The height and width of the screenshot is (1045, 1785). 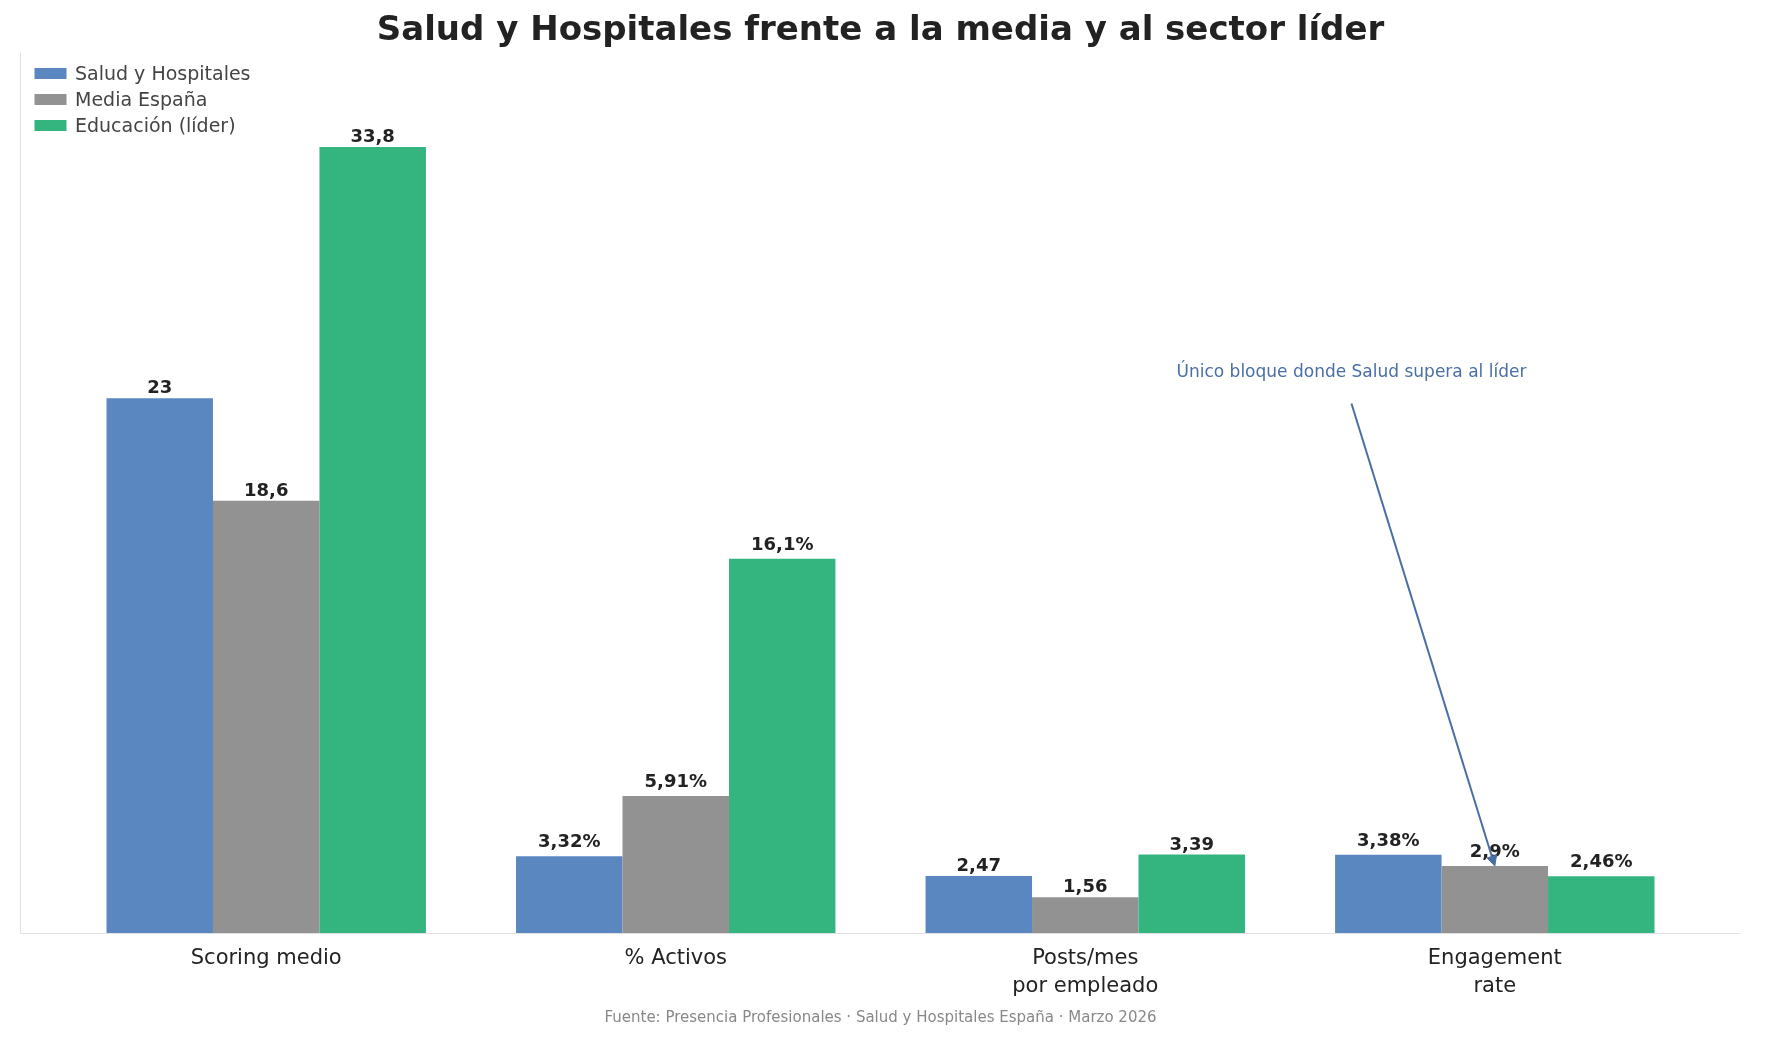 I want to click on data-label: 2,46%, so click(x=1601, y=861).